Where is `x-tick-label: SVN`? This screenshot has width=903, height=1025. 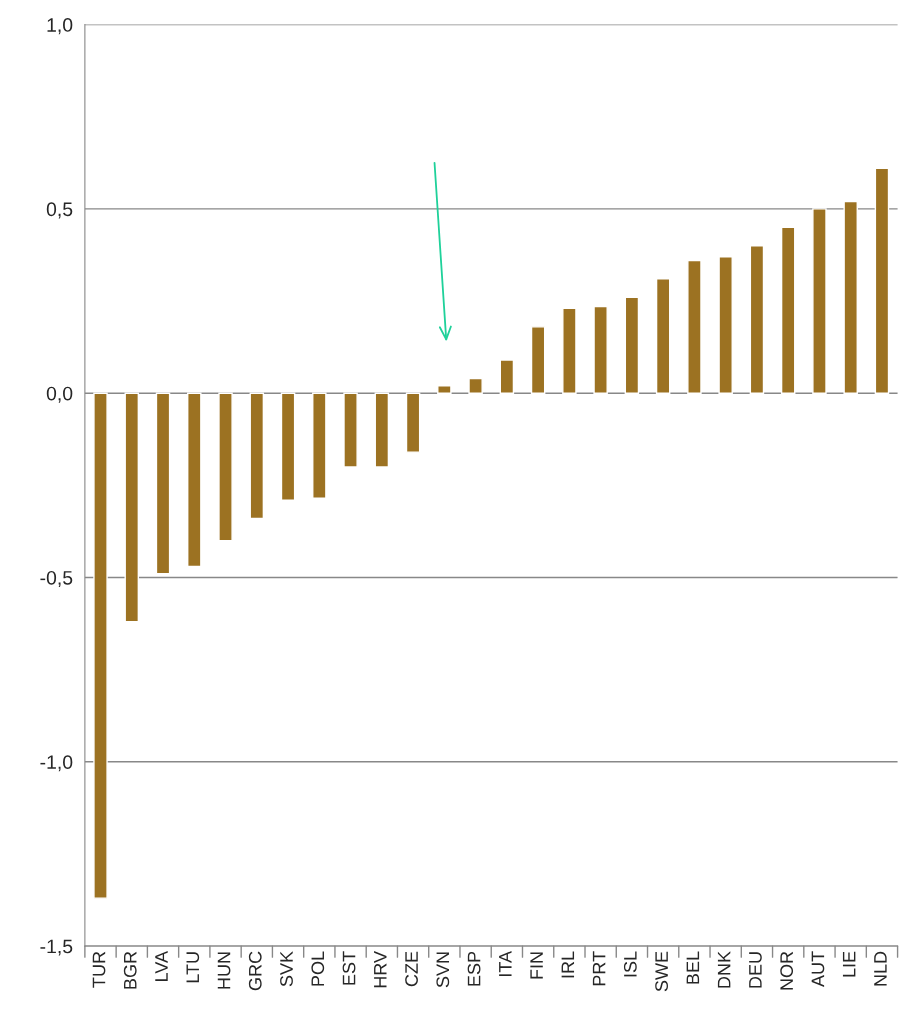
x-tick-label: SVN is located at coordinates (443, 970).